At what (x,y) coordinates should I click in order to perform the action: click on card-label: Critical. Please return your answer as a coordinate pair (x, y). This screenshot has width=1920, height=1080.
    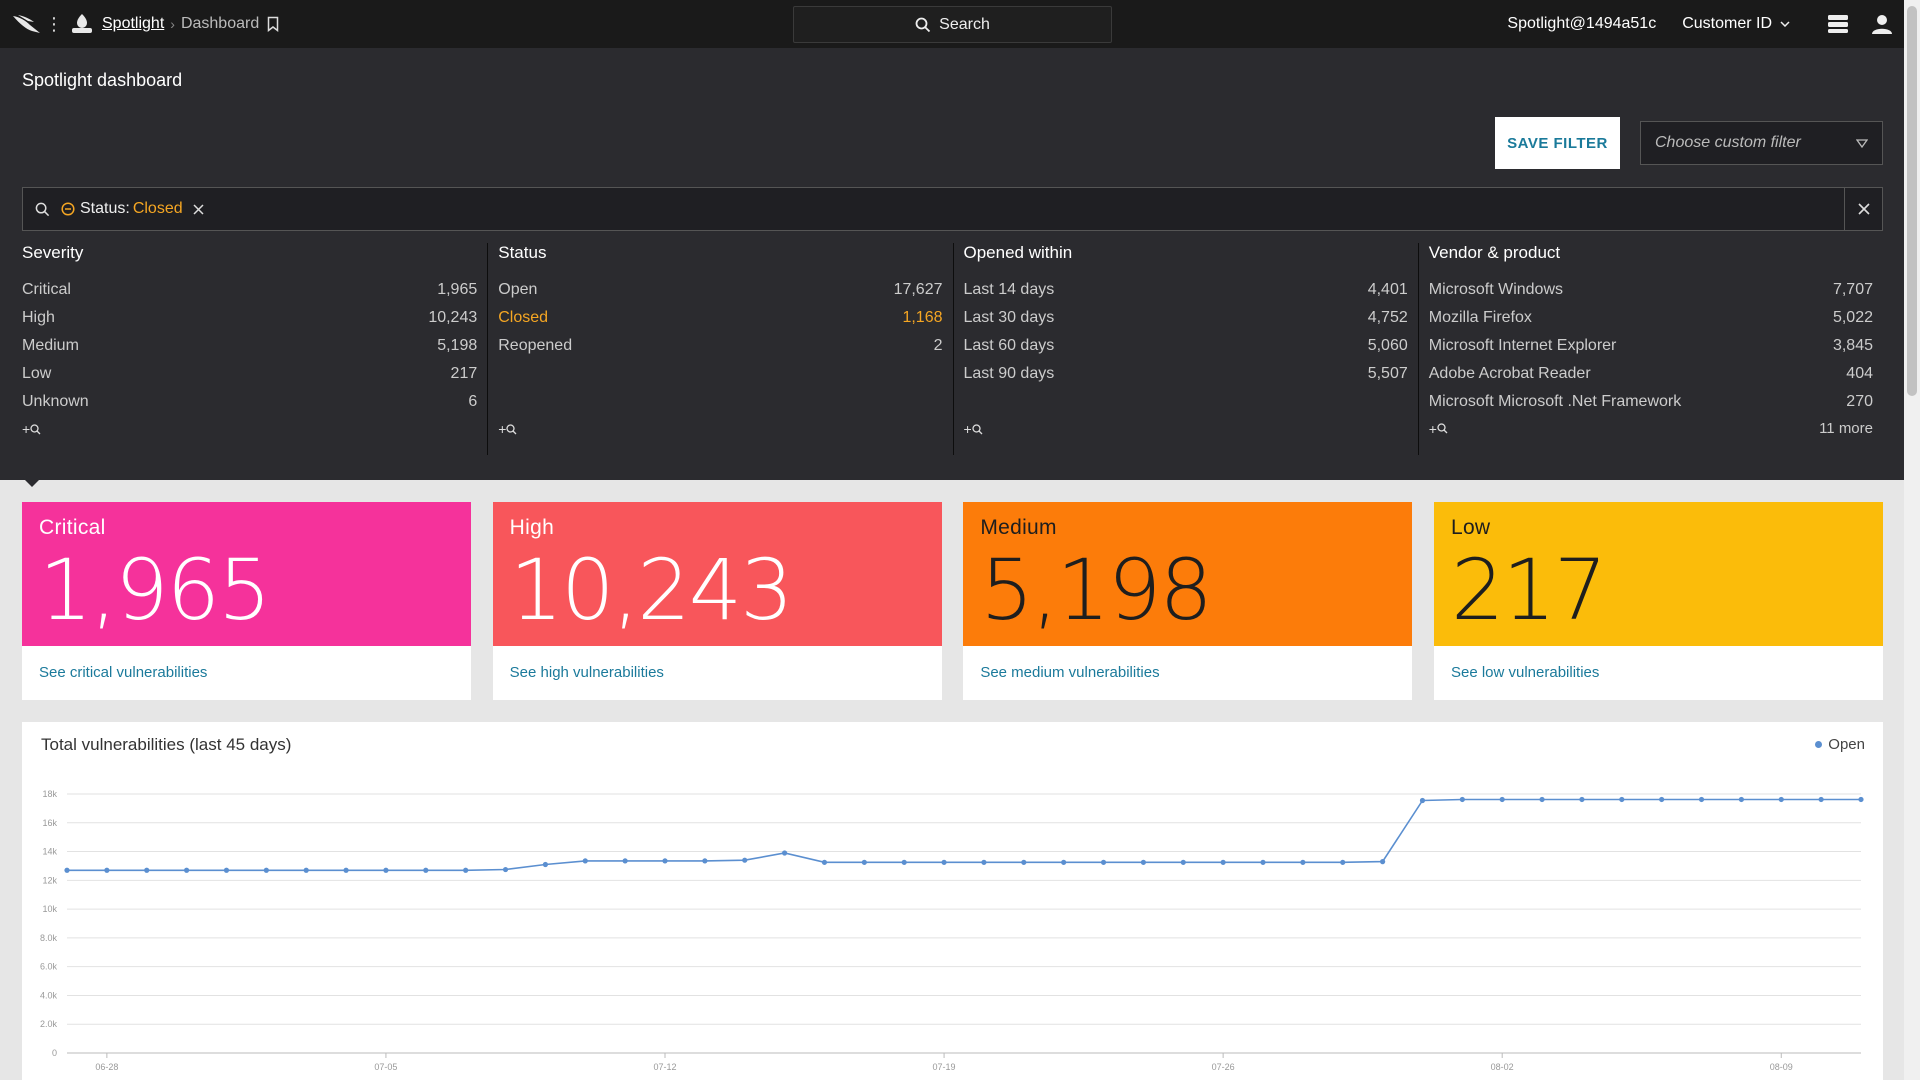
    Looking at the image, I should click on (72, 527).